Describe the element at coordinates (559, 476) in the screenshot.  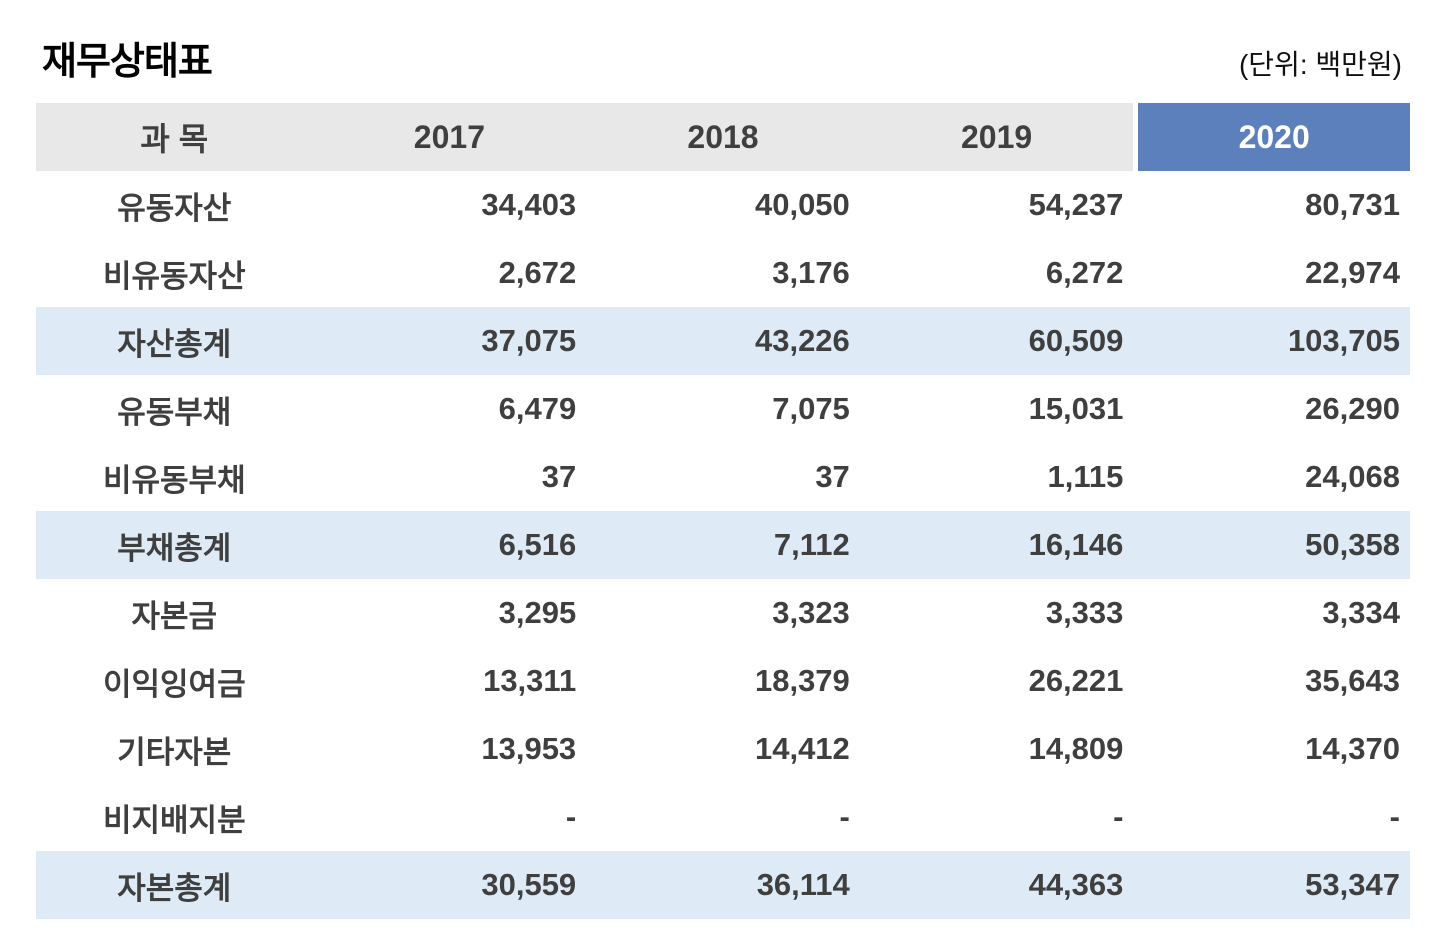
I see `value-2017: 37` at that location.